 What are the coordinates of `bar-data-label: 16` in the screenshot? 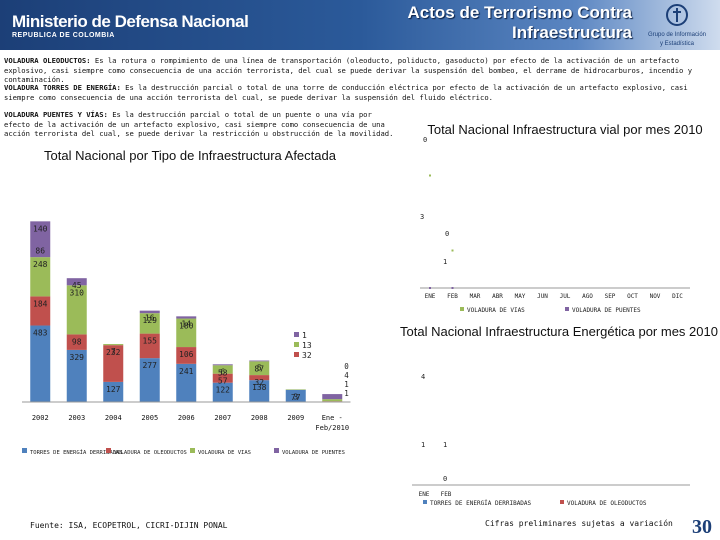 It's located at (150, 318).